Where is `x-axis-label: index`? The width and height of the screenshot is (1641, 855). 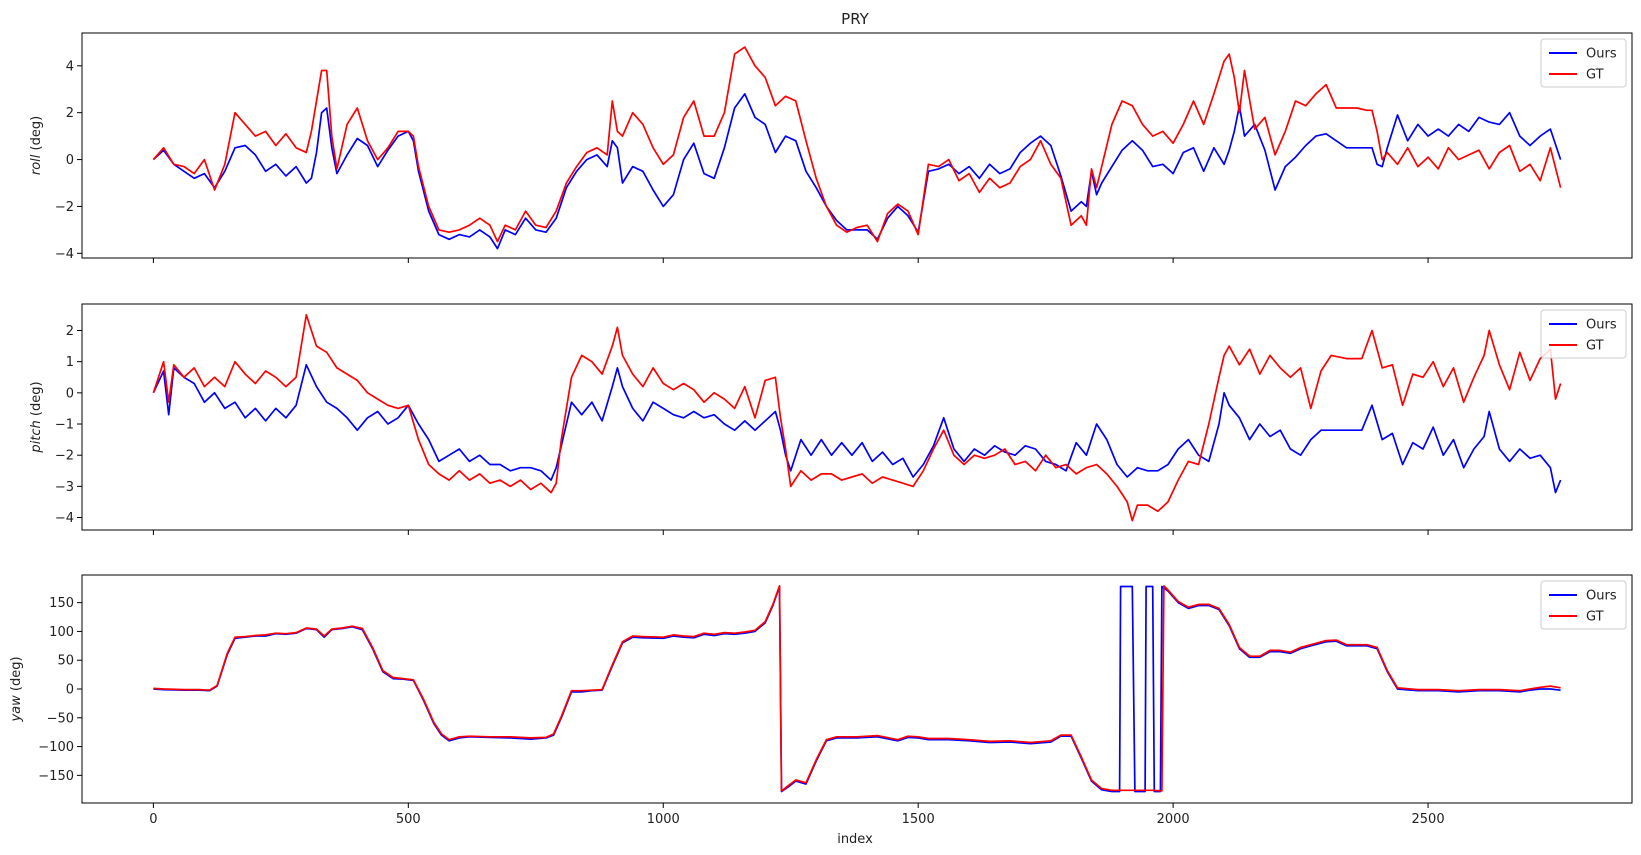 x-axis-label: index is located at coordinates (855, 839).